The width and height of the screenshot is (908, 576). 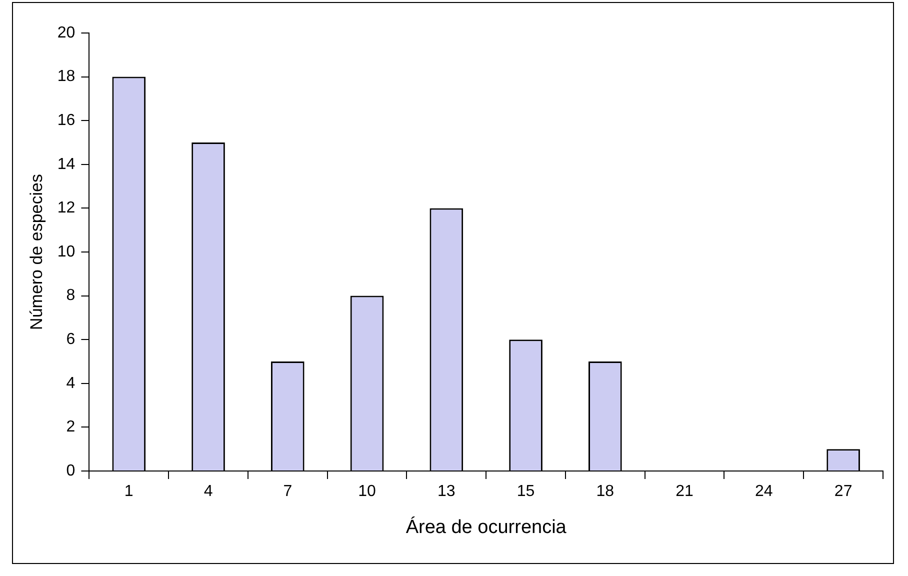 What do you see at coordinates (129, 491) in the screenshot?
I see `x-tick-label: 1` at bounding box center [129, 491].